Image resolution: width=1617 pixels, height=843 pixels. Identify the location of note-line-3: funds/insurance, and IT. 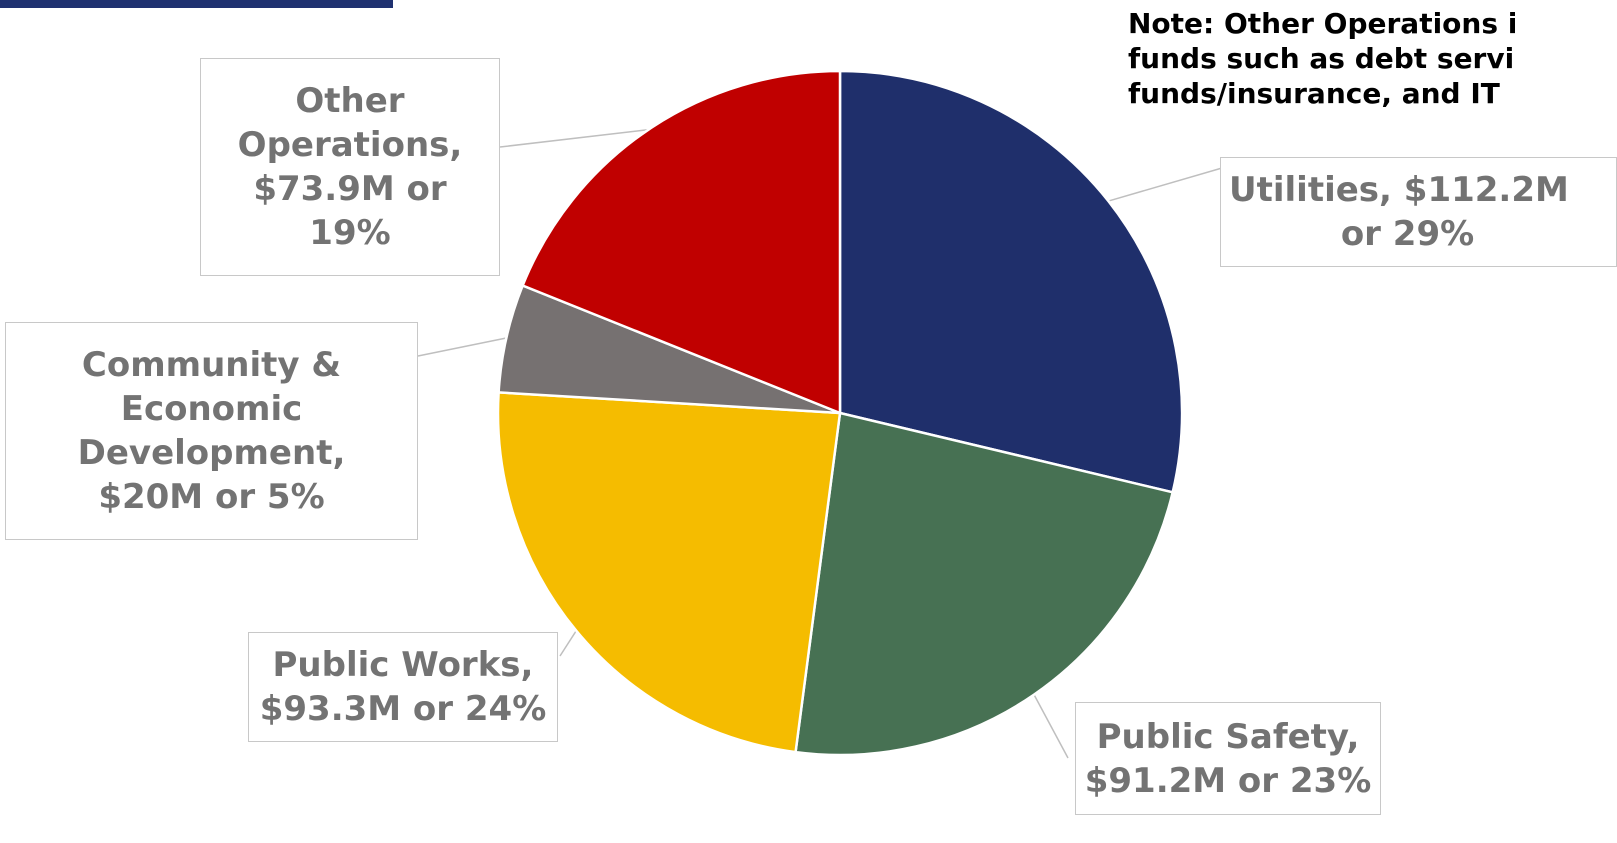
(1314, 93).